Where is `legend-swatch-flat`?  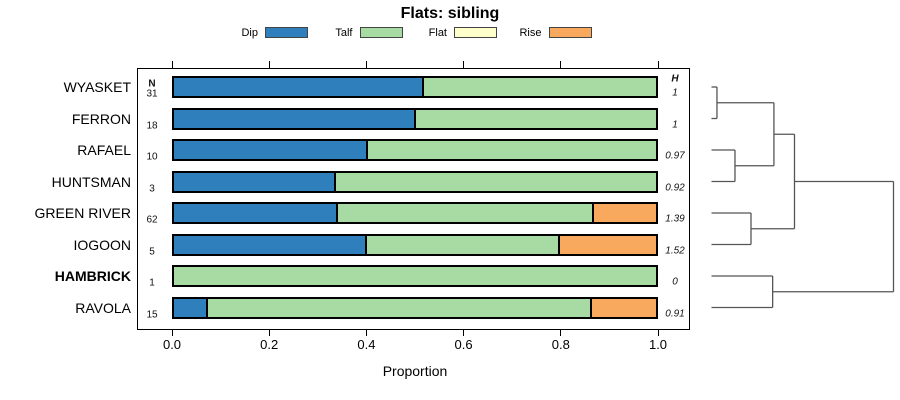 legend-swatch-flat is located at coordinates (475, 32).